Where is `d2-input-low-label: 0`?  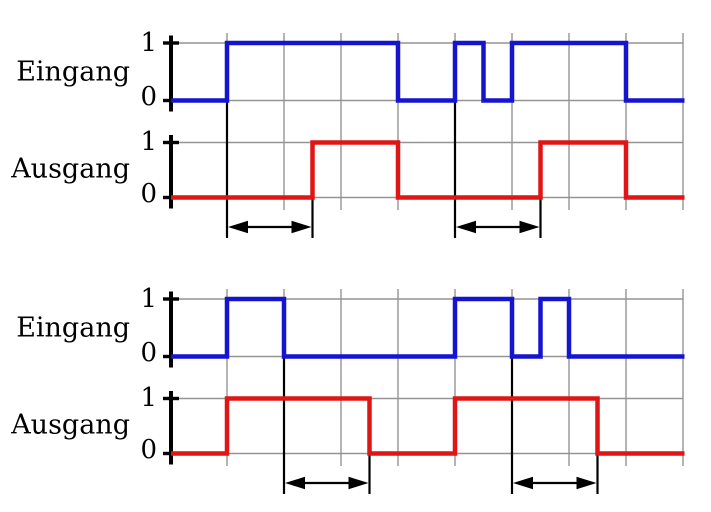
d2-input-low-label: 0 is located at coordinates (148, 353).